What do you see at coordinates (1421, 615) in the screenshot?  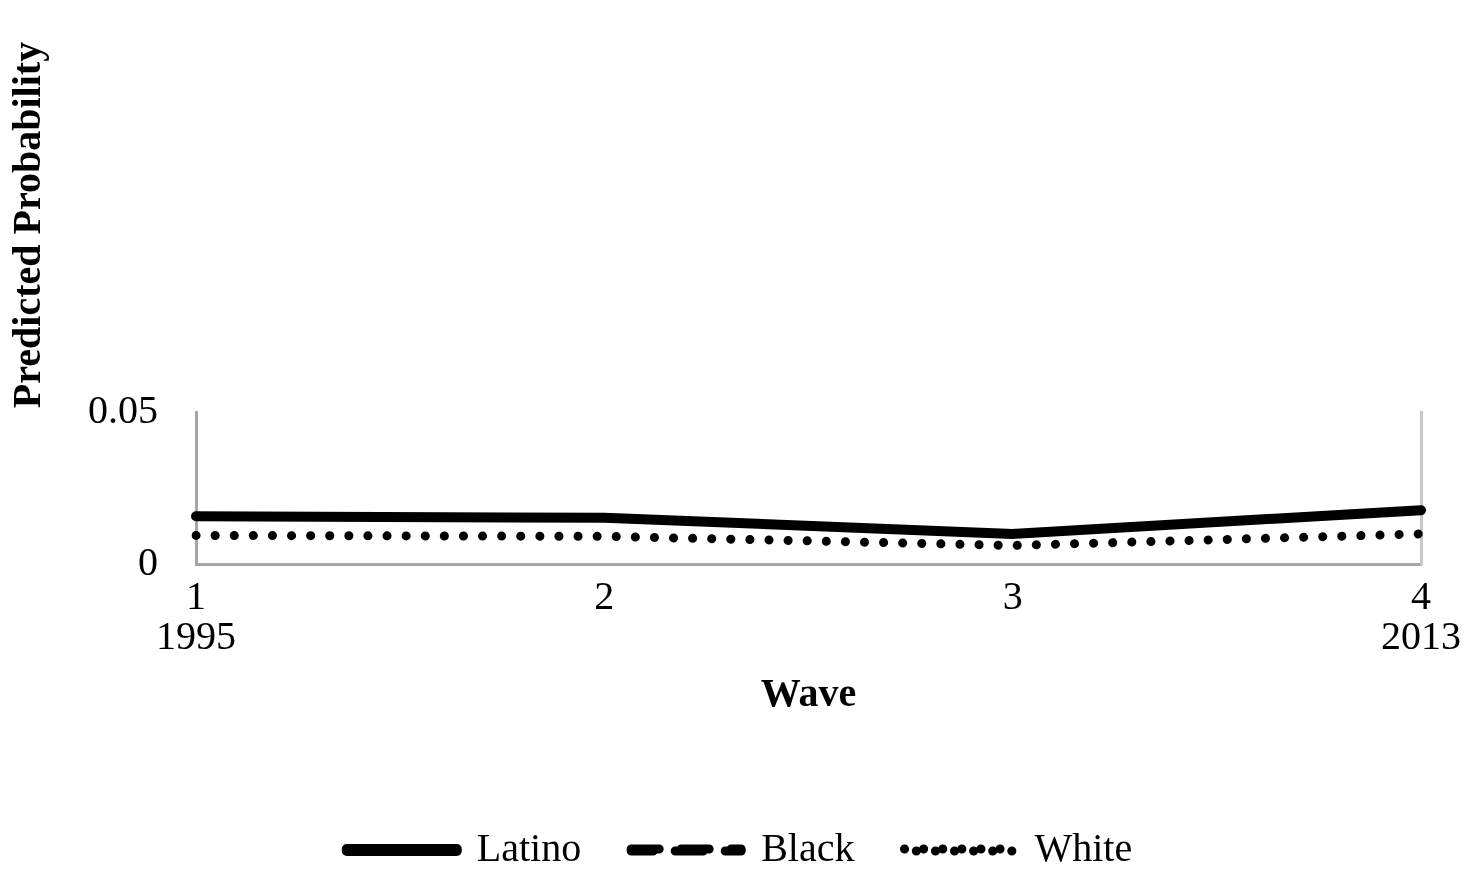 I see `x-tick-label: 4 2013` at bounding box center [1421, 615].